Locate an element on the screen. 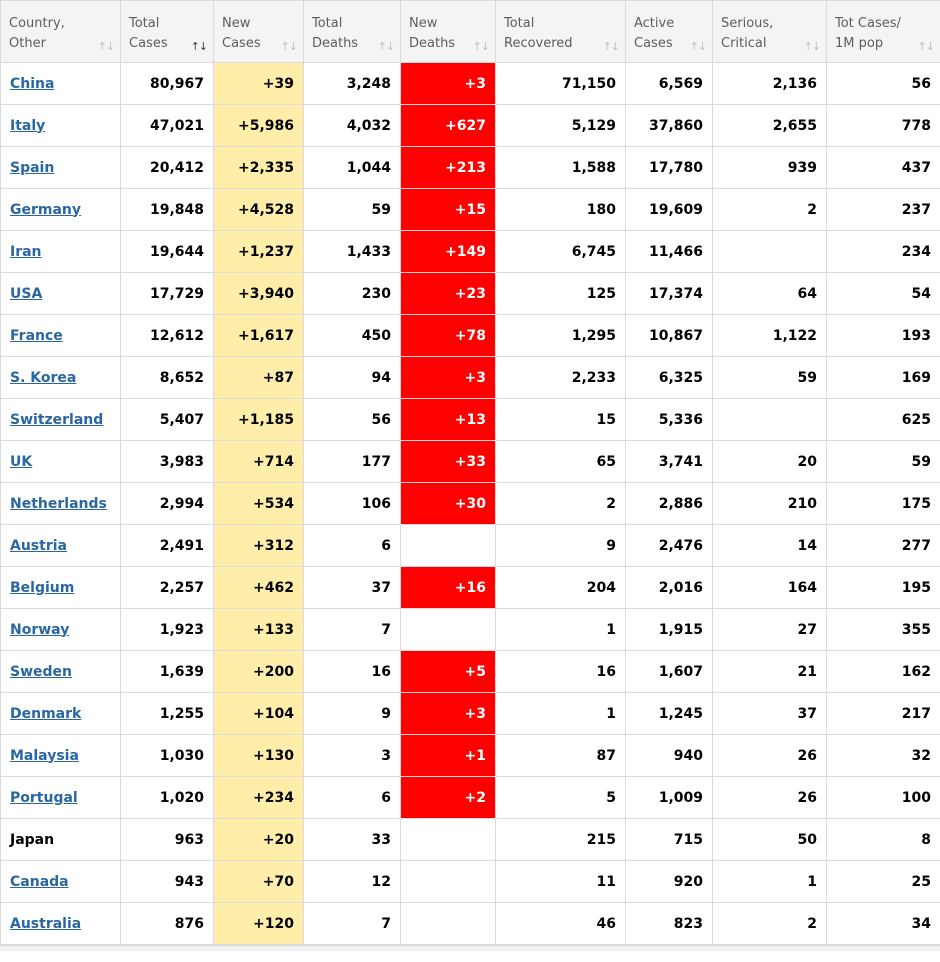 Image resolution: width=940 pixels, height=962 pixels. country-link: Denmark is located at coordinates (46, 713).